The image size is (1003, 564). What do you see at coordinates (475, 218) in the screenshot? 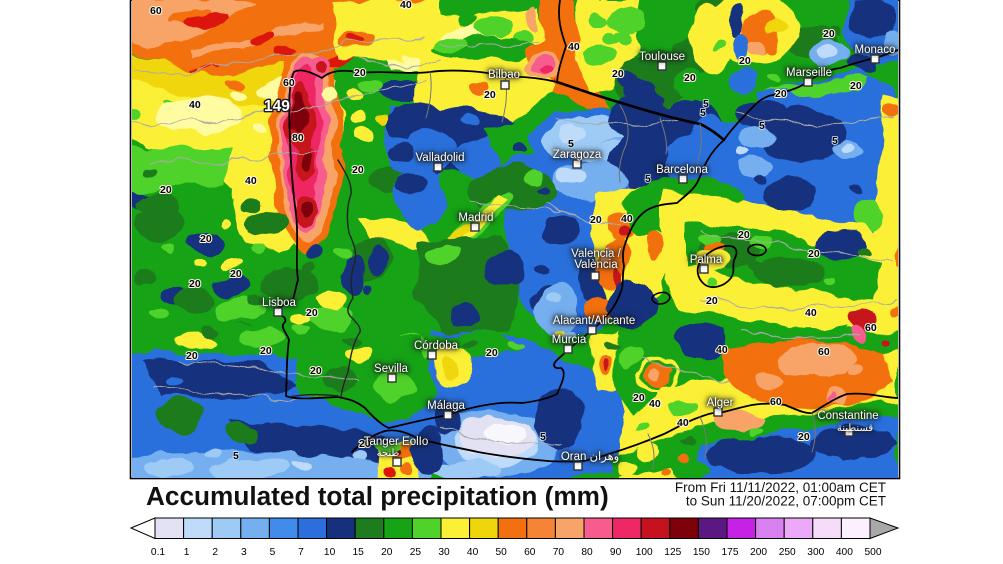
I see `svg-text: Madrid` at bounding box center [475, 218].